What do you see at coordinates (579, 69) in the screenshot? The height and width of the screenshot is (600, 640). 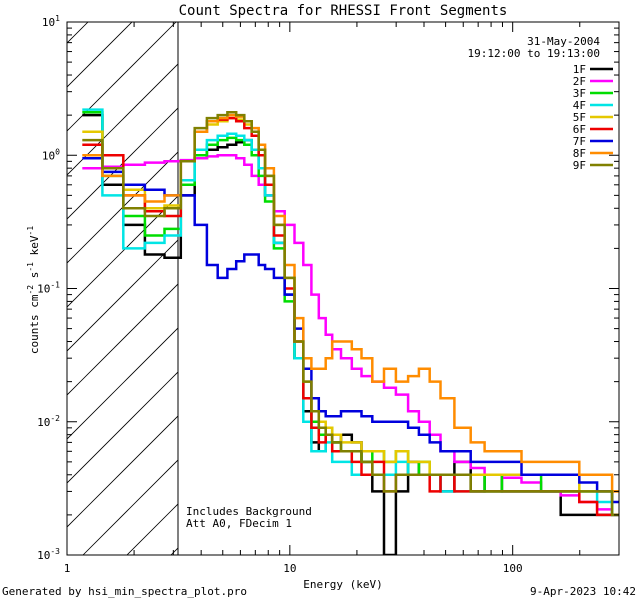 I see `legend-label-1f: 1F` at bounding box center [579, 69].